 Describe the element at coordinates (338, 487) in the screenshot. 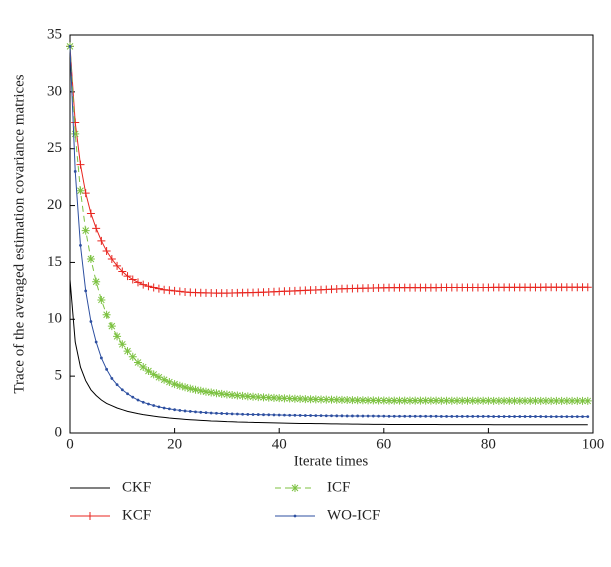

I see `legend-label: ICF` at that location.